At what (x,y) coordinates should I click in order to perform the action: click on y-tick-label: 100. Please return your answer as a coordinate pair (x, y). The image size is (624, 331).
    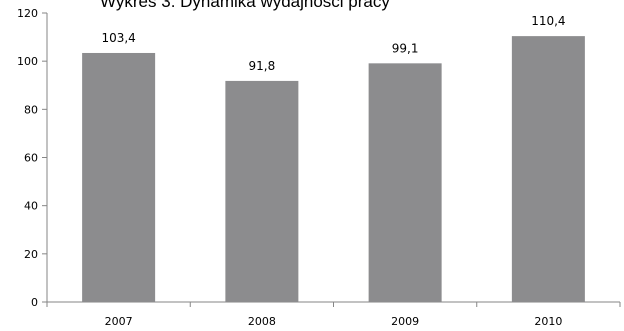
    Looking at the image, I should click on (27, 61).